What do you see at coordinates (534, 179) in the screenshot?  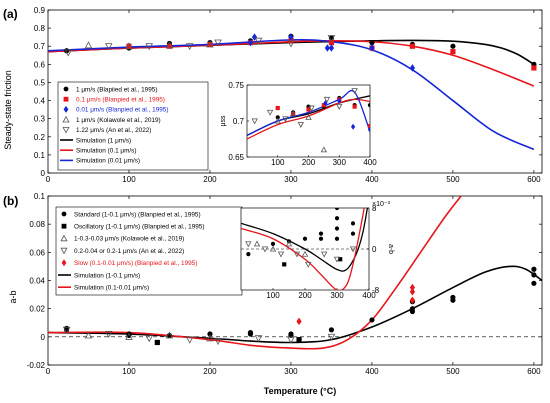 I see `panel-a-xtick-label: 600` at bounding box center [534, 179].